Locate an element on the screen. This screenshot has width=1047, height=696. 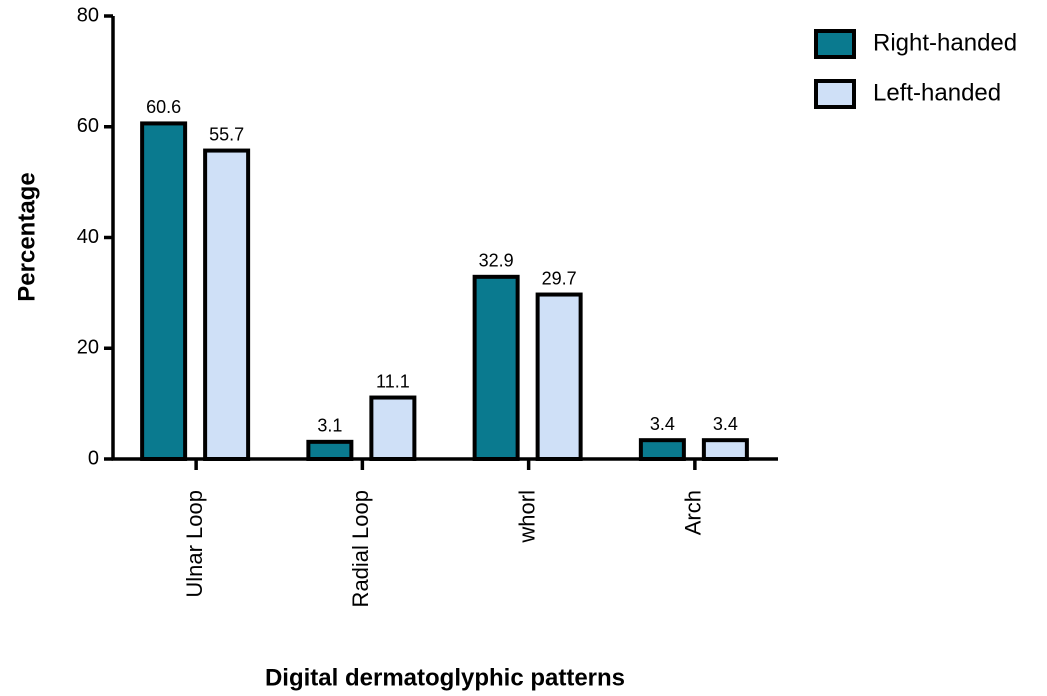
y-axis-label: Percentage is located at coordinates (26, 236).